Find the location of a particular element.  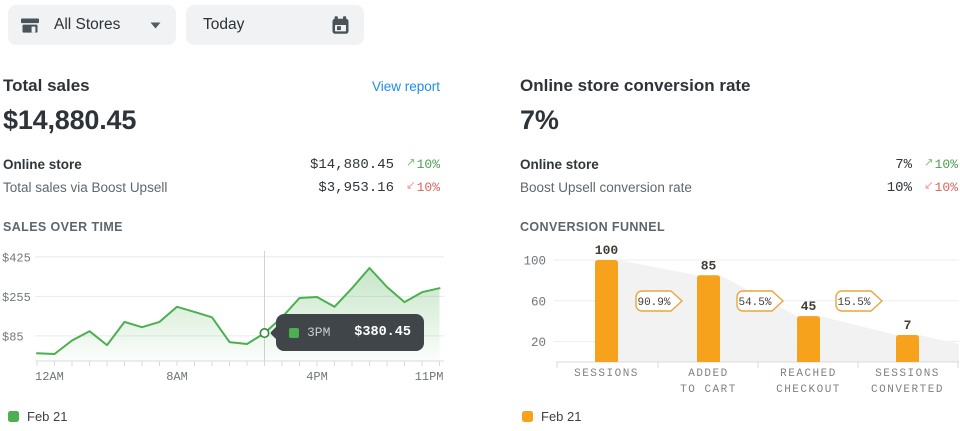

x-axis-label: 4PM is located at coordinates (317, 377).